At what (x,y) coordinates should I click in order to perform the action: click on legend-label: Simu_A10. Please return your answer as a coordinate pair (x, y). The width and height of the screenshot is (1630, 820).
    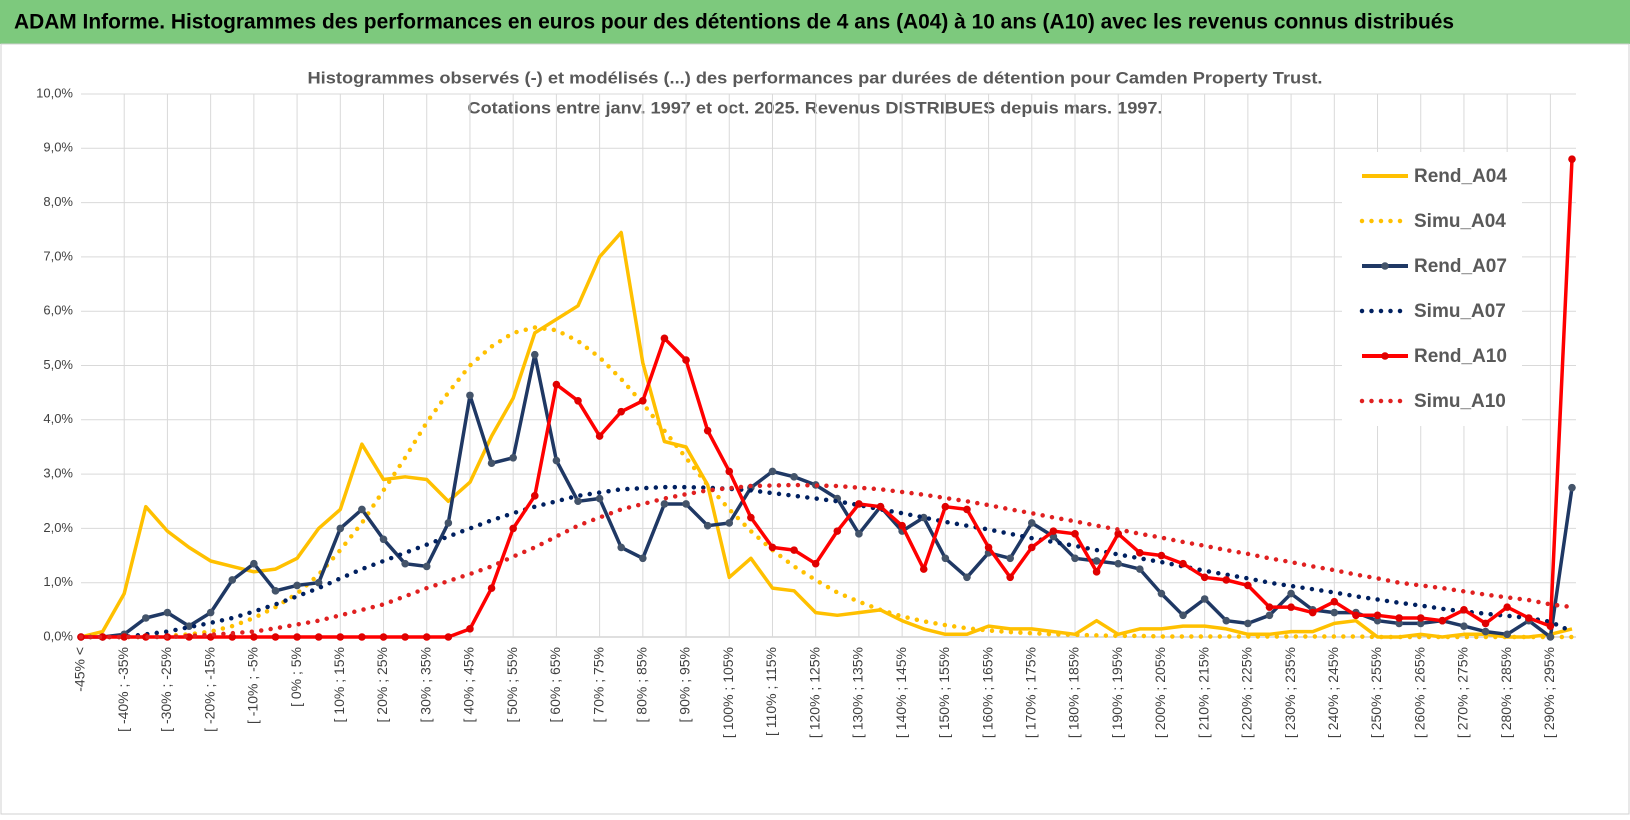
    Looking at the image, I should click on (1460, 401).